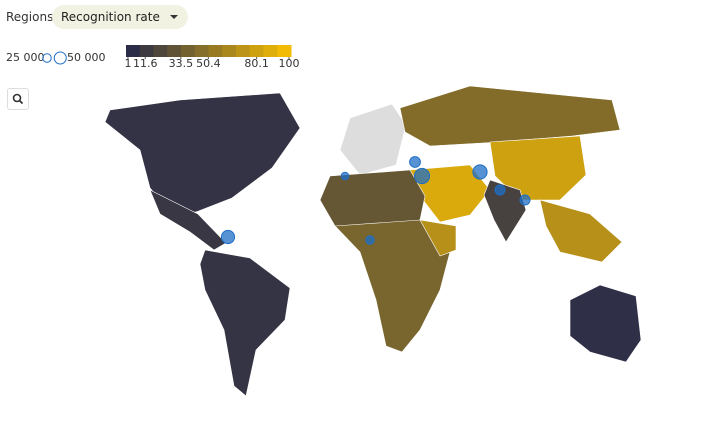 This screenshot has height=432, width=720. I want to click on color-tick-label: 80.1, so click(256, 63).